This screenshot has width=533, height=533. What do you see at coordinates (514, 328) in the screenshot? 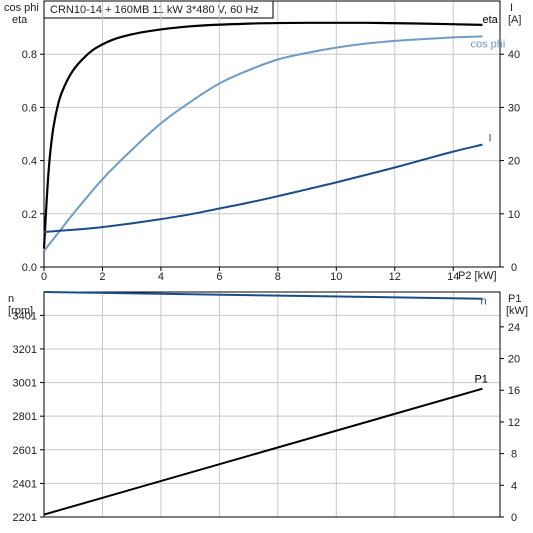
I see `p1-tick-label: 24` at bounding box center [514, 328].